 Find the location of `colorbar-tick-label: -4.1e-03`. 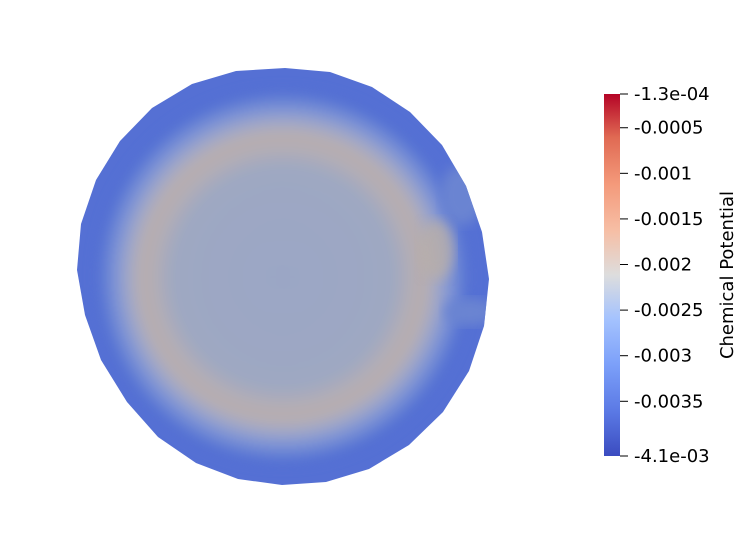

colorbar-tick-label: -4.1e-03 is located at coordinates (672, 456).